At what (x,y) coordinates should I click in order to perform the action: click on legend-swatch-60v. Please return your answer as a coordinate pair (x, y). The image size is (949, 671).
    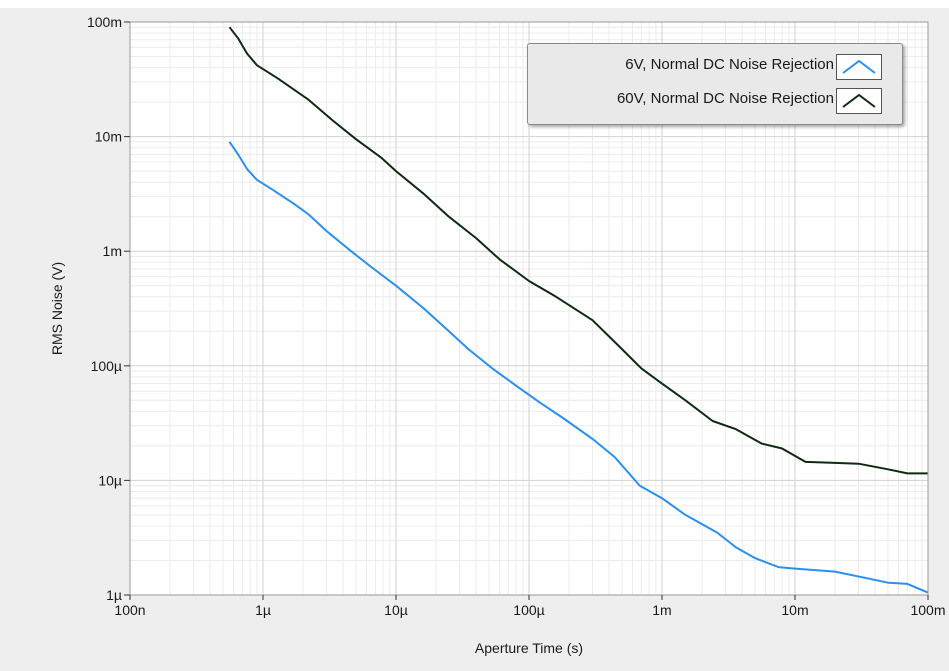
    Looking at the image, I should click on (859, 101).